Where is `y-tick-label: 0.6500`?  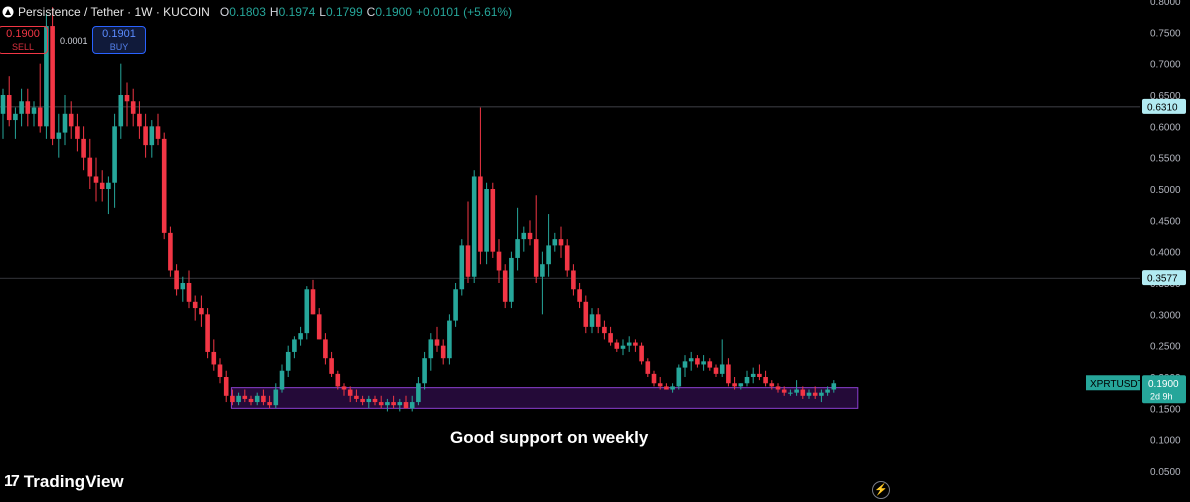
y-tick-label: 0.6500 is located at coordinates (1165, 96).